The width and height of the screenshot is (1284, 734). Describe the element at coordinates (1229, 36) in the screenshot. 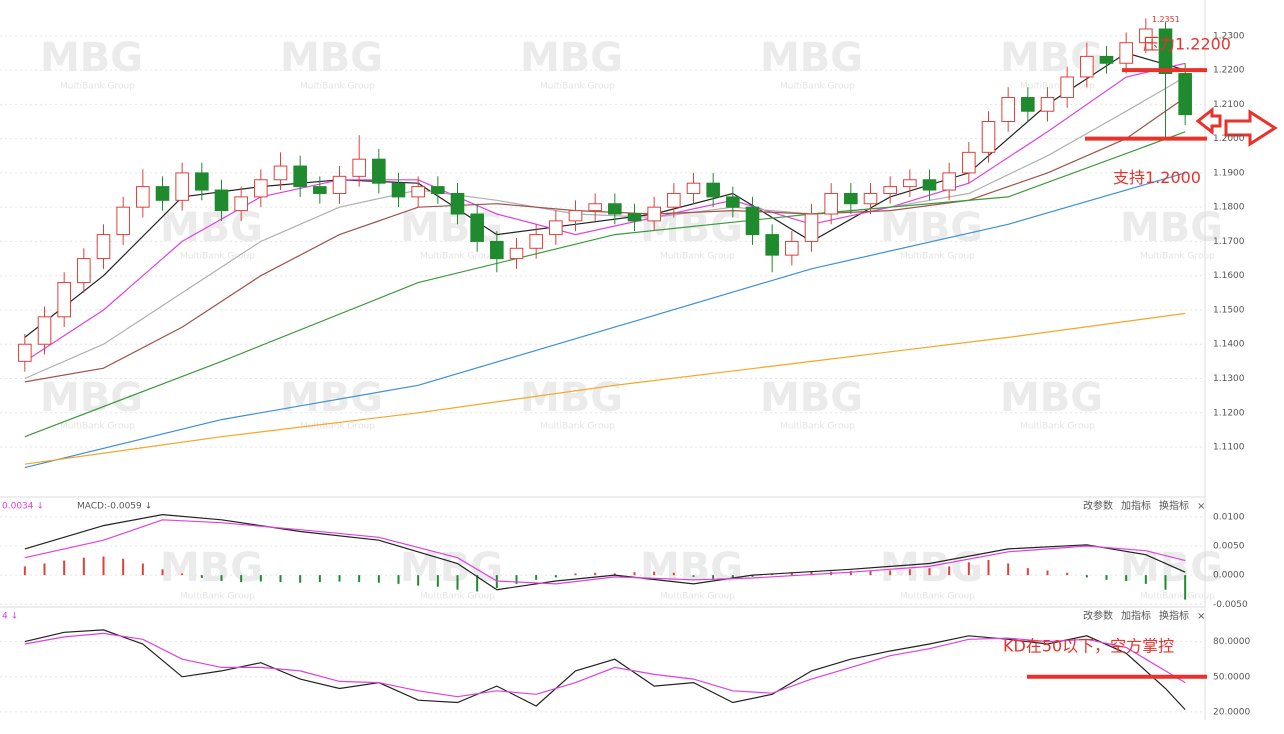

I see `y-tick-label: 1.2300` at that location.